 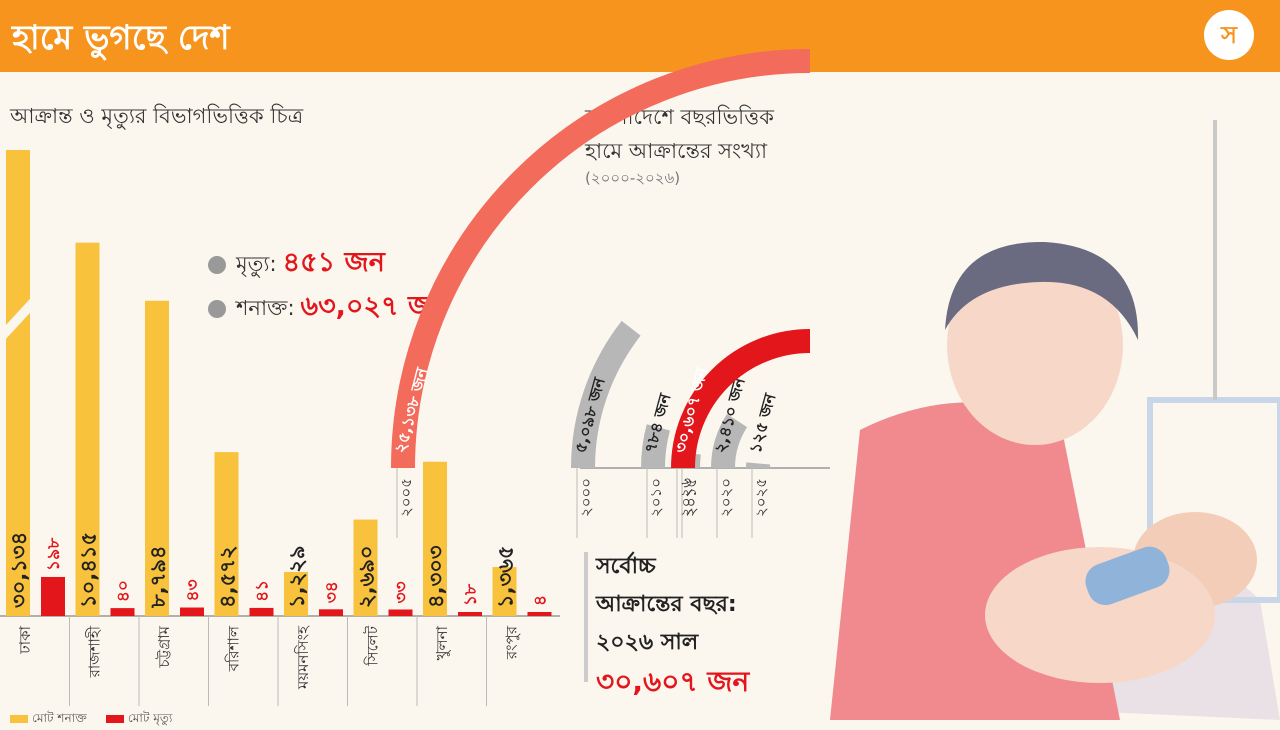 I want to click on legend-swatch-deaths, so click(x=115, y=719).